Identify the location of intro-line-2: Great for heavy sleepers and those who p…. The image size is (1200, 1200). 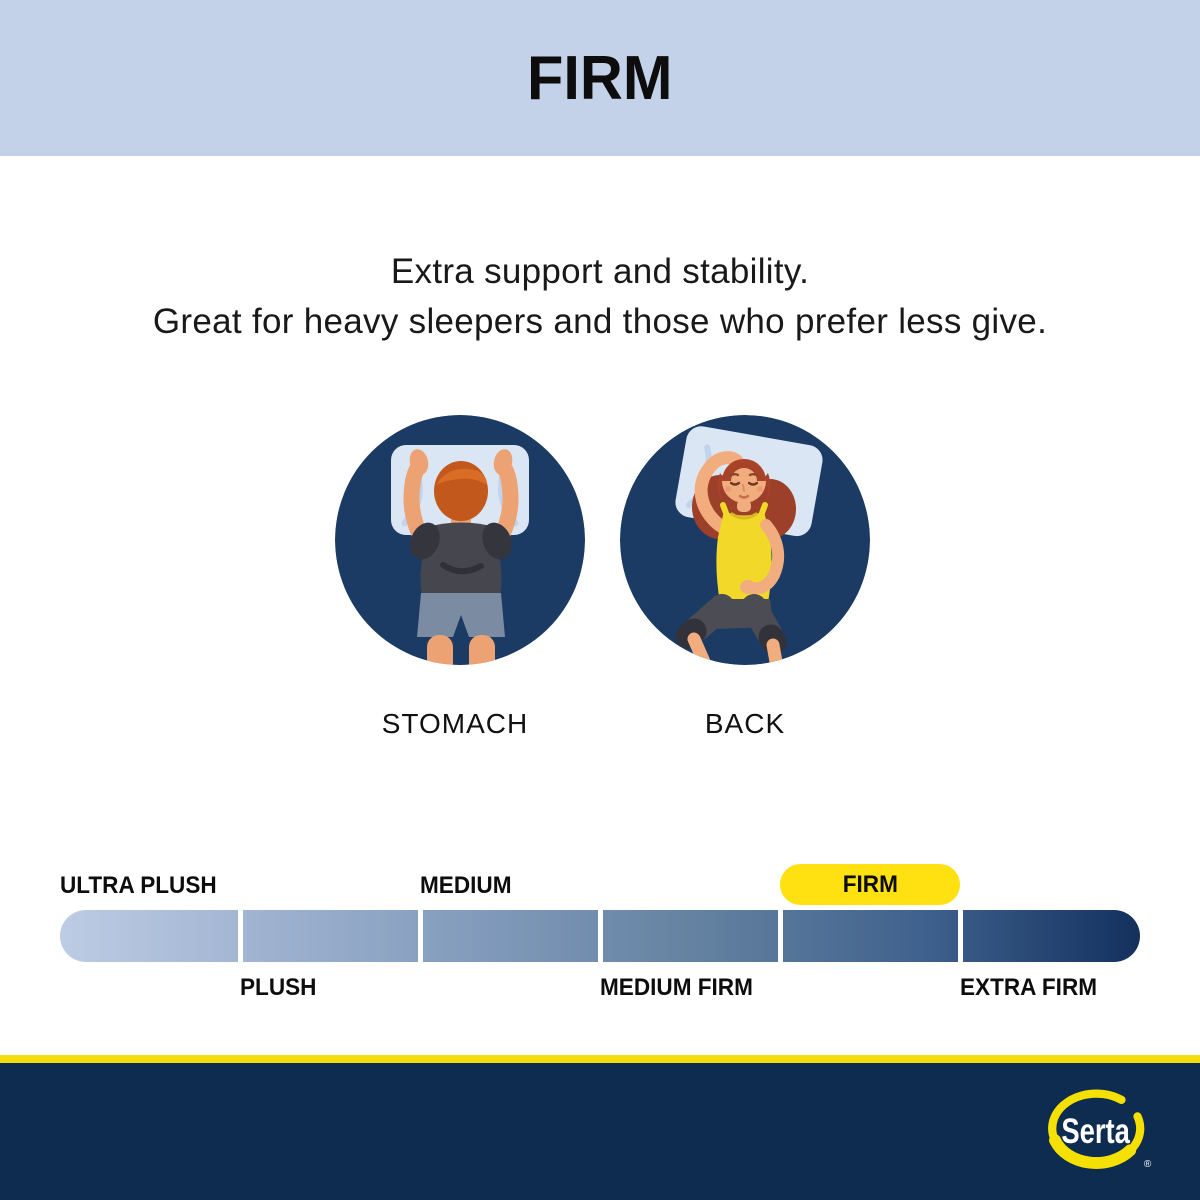
(600, 321).